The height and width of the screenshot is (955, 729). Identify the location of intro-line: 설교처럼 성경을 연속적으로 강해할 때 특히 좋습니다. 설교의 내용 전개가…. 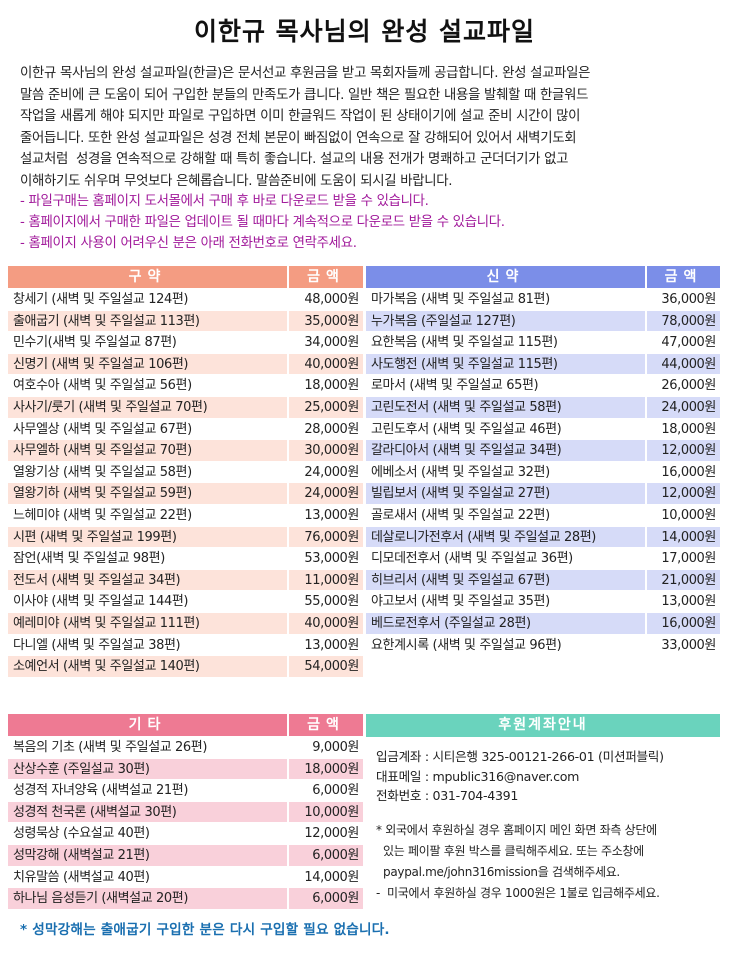
(294, 160).